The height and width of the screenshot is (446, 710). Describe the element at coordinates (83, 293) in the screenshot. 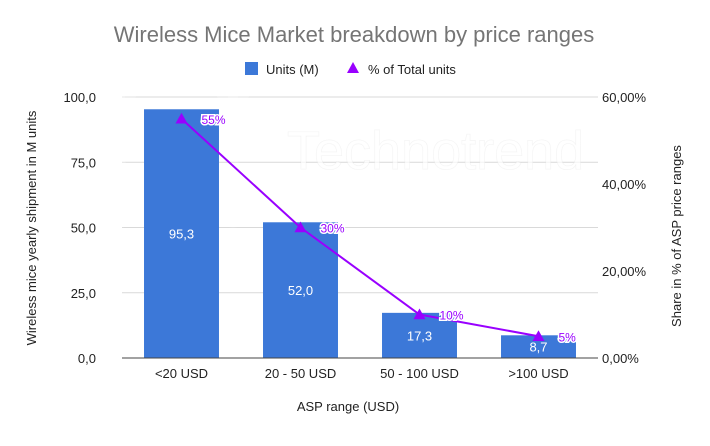

I see `y-tick-label: 25,0` at that location.